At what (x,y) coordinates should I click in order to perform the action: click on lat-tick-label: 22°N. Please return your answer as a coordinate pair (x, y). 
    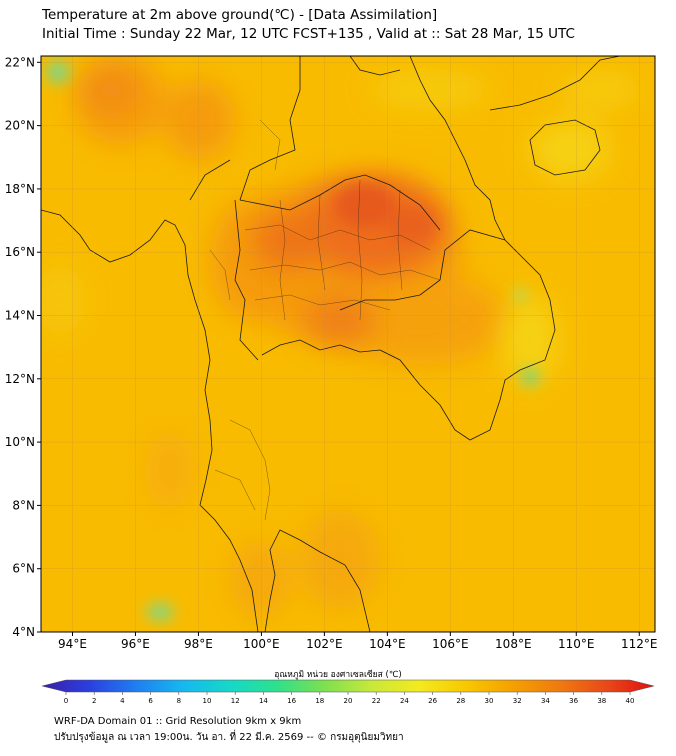
    Looking at the image, I should click on (20, 62).